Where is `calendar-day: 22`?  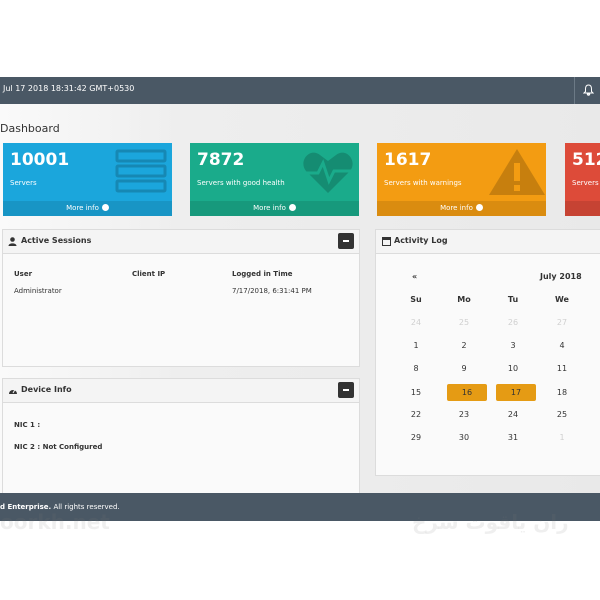 calendar-day: 22 is located at coordinates (416, 414).